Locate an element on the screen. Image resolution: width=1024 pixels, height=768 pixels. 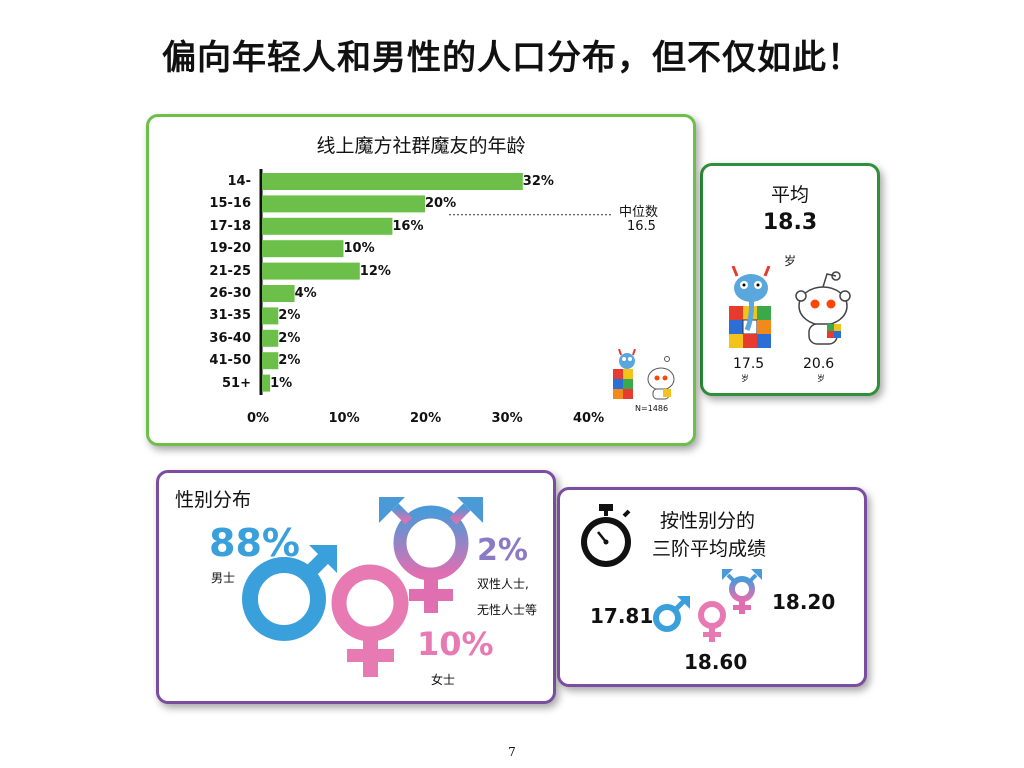
average-age-card: 平均 18.3 岁 17.5 岁 20.6 岁 is located at coordinates (790, 279).